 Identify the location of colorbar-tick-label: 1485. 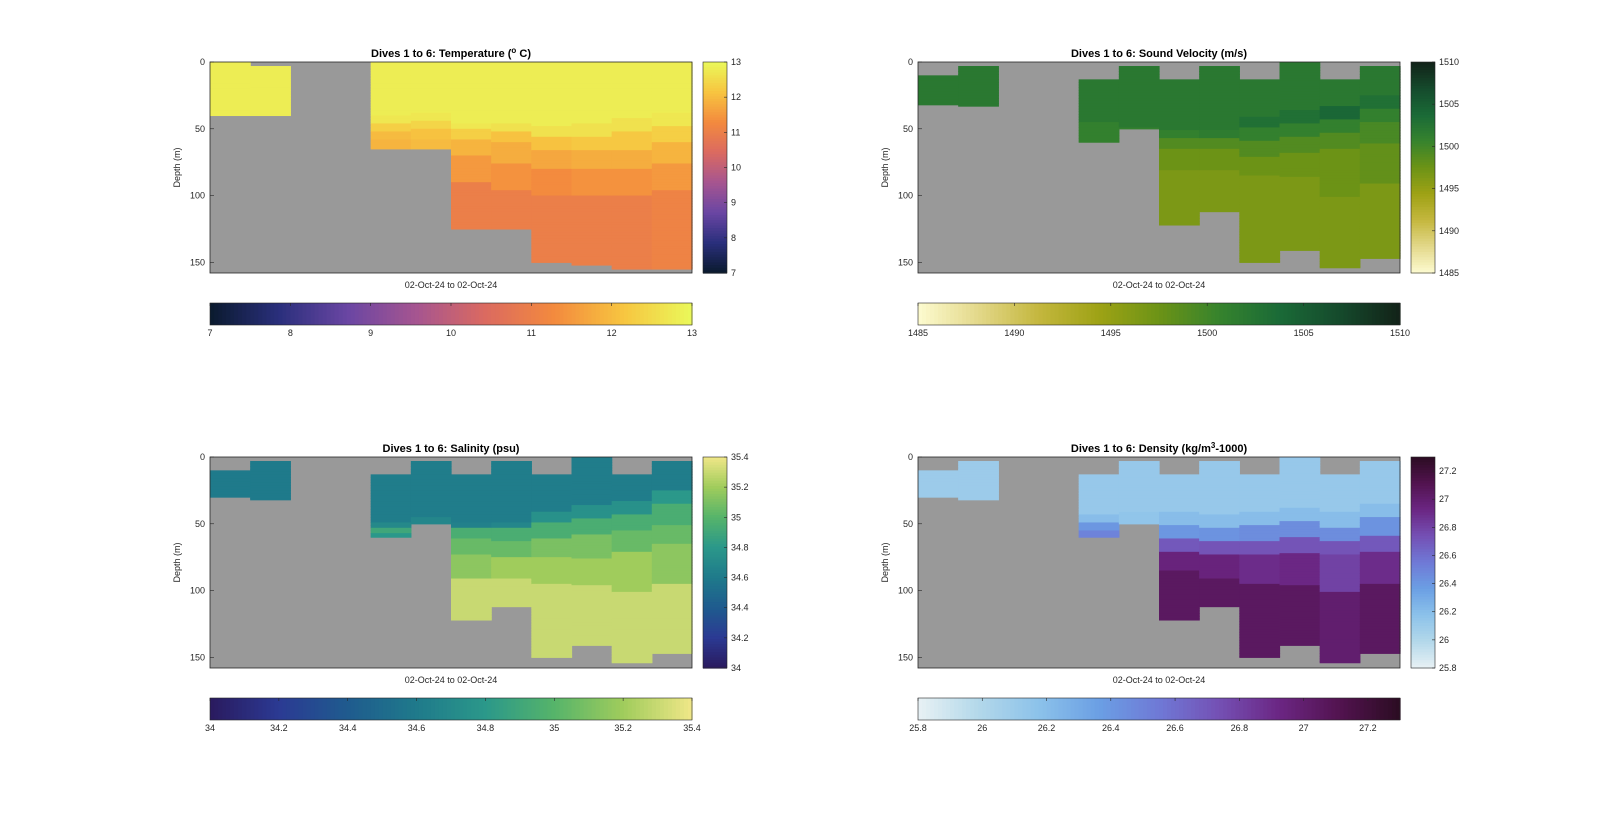
(918, 333).